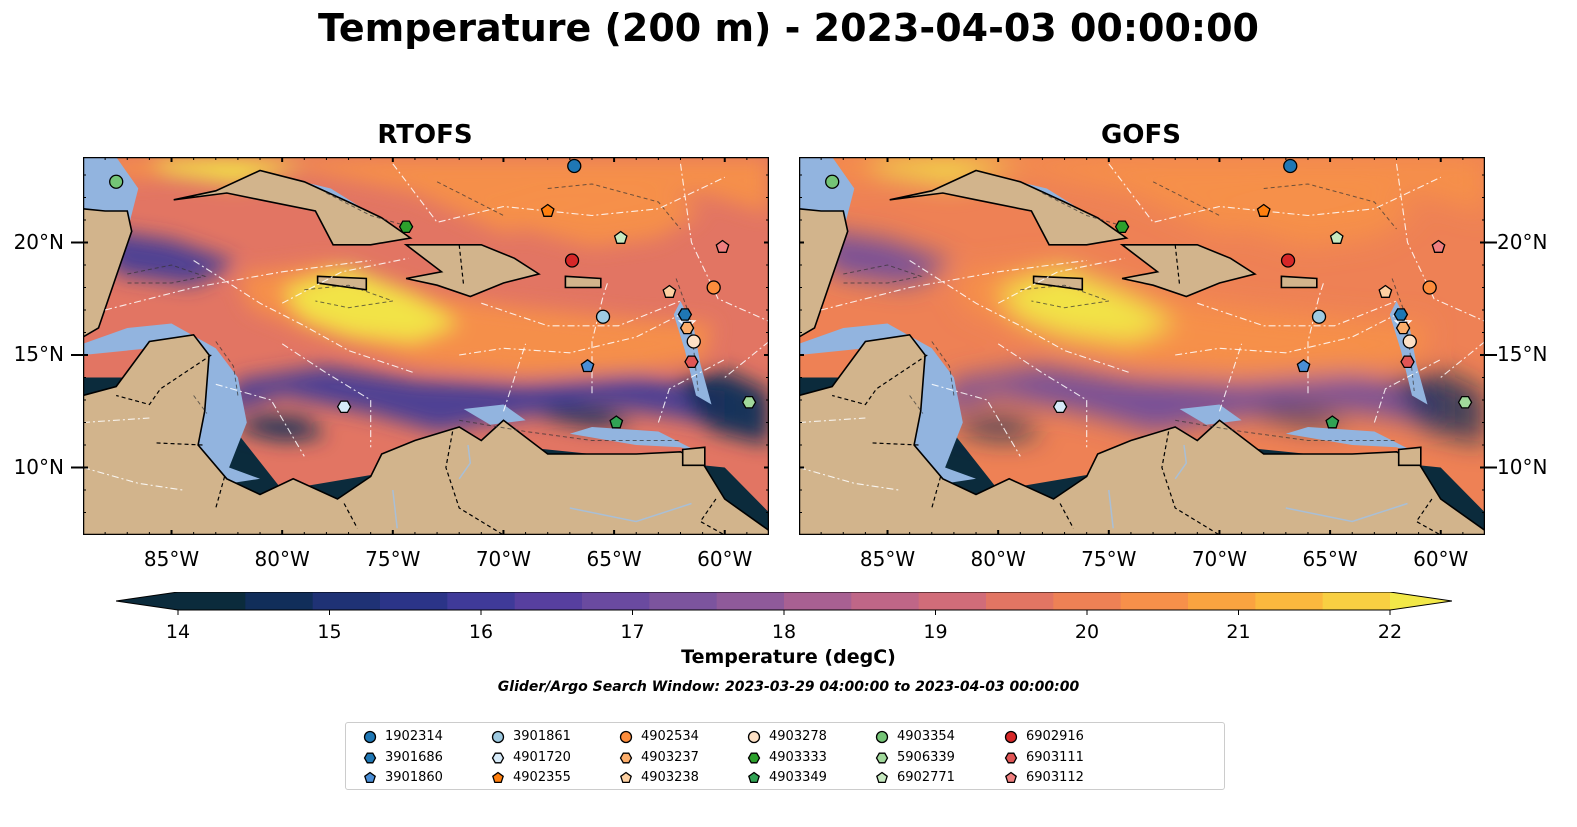 The height and width of the screenshot is (827, 1577). I want to click on legend-label: 4903333, so click(798, 757).